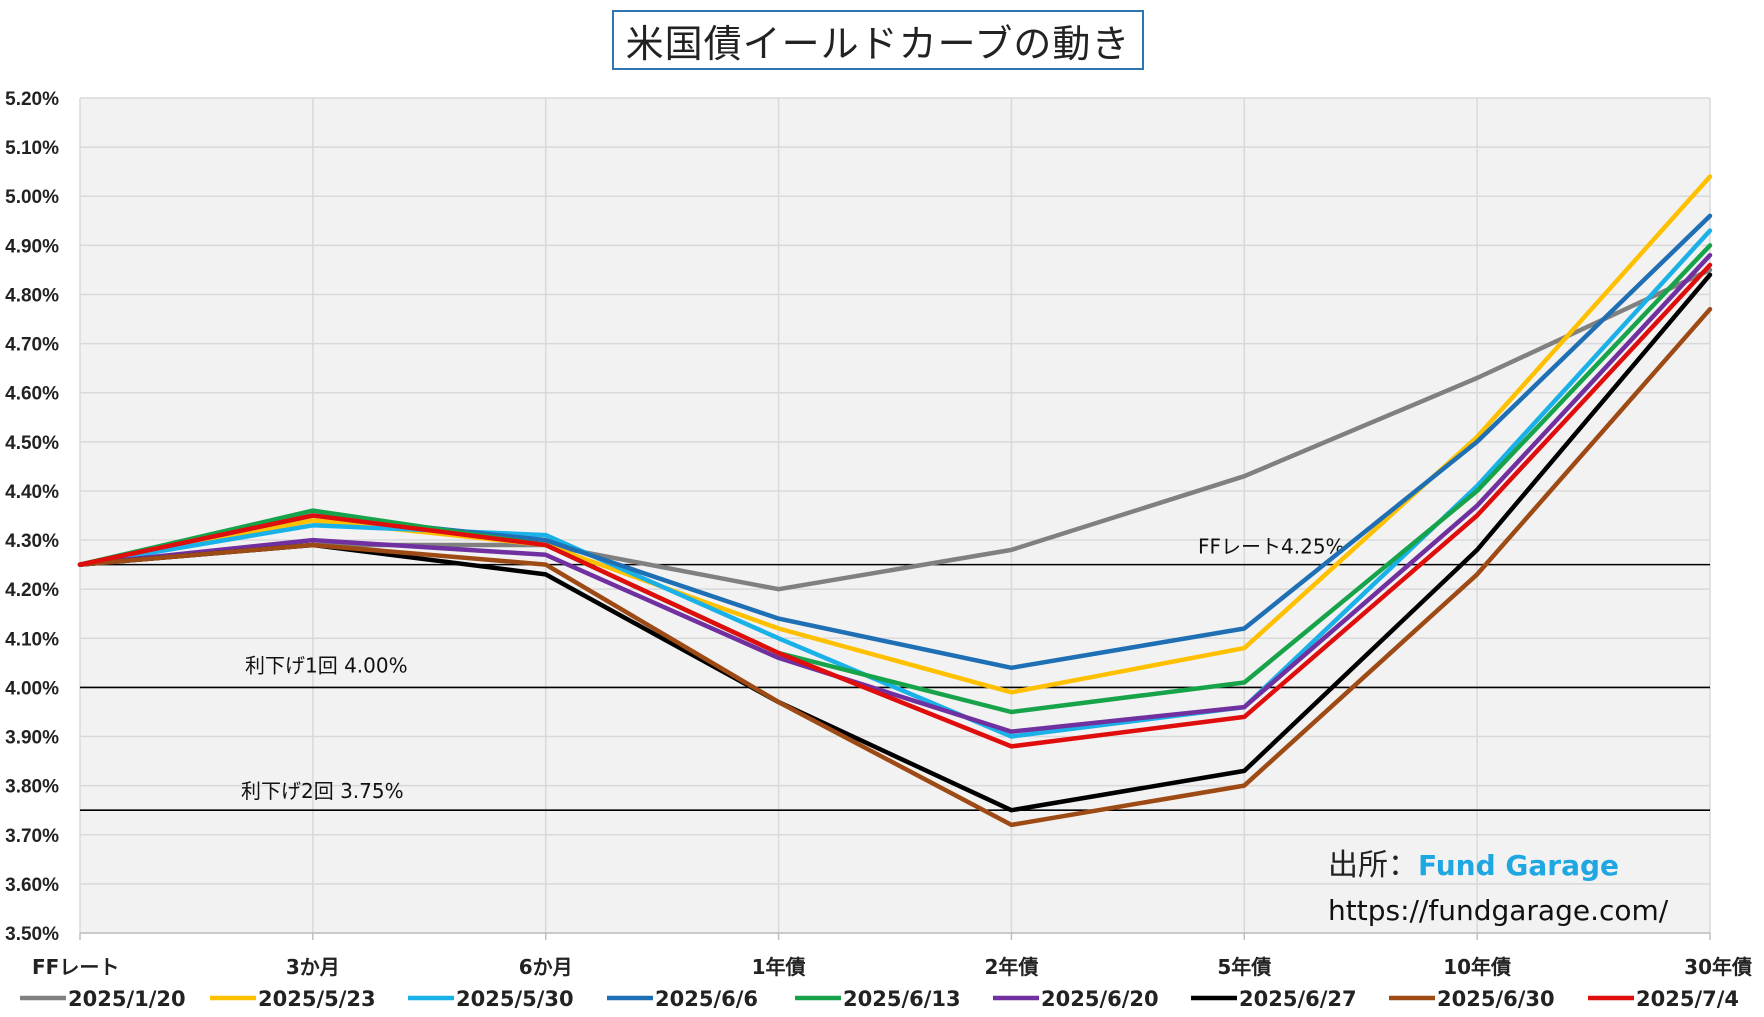  I want to click on y-tick-label: 5.00%, so click(32, 197).